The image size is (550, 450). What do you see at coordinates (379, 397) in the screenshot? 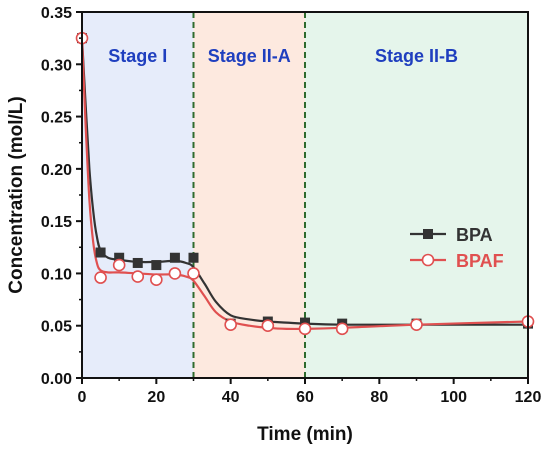
I see `x-tick-label: 80` at bounding box center [379, 397].